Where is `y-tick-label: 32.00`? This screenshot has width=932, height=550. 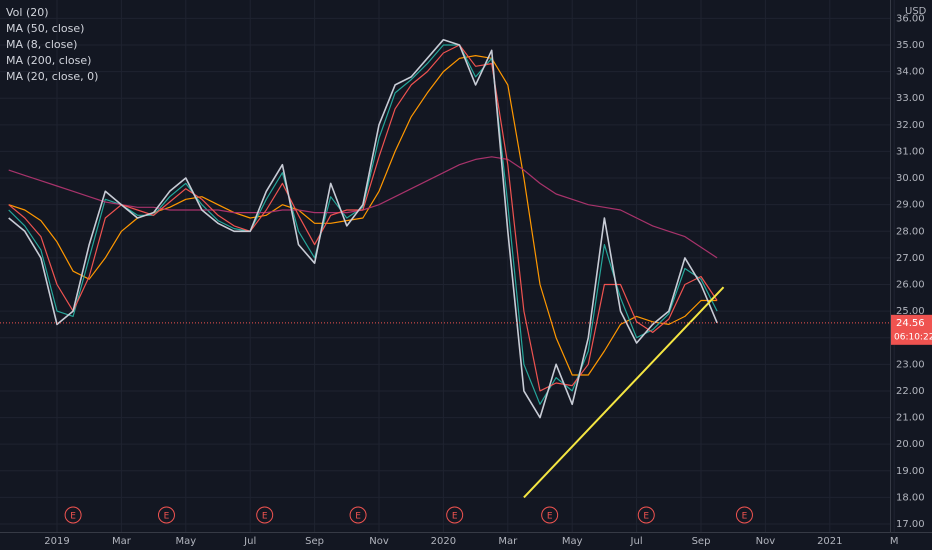
y-tick-label: 32.00 is located at coordinates (910, 125).